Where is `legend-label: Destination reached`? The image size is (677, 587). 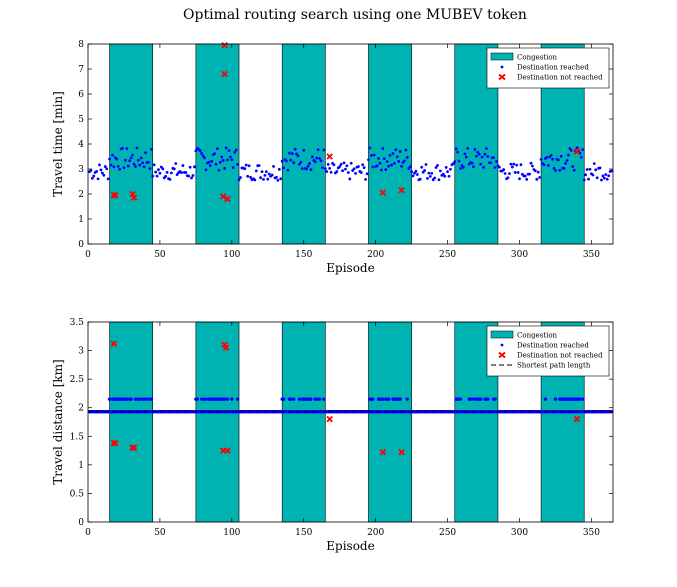 legend-label: Destination reached is located at coordinates (553, 68).